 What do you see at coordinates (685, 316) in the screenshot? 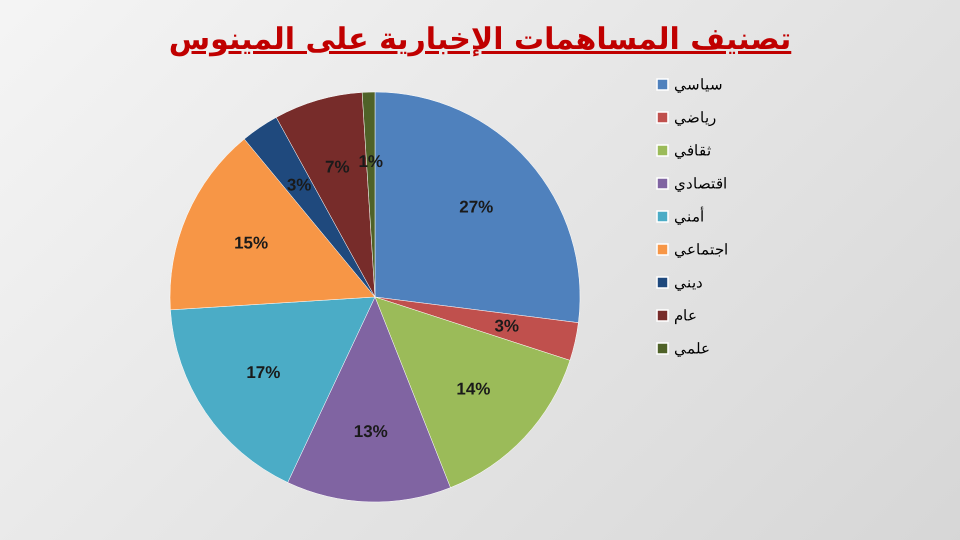
I see `legend-label: عام` at bounding box center [685, 316].